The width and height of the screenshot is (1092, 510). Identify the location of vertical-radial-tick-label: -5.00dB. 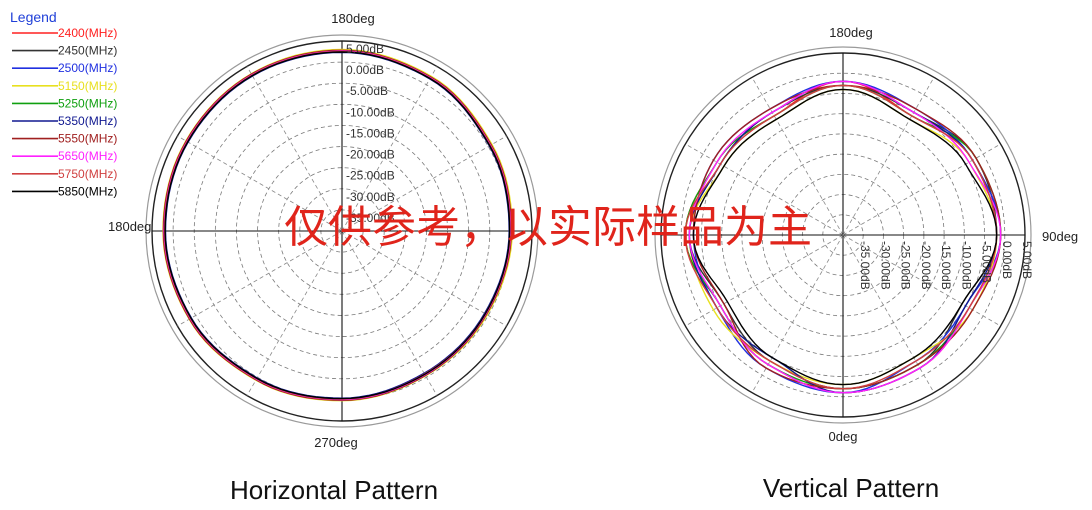
(987, 262).